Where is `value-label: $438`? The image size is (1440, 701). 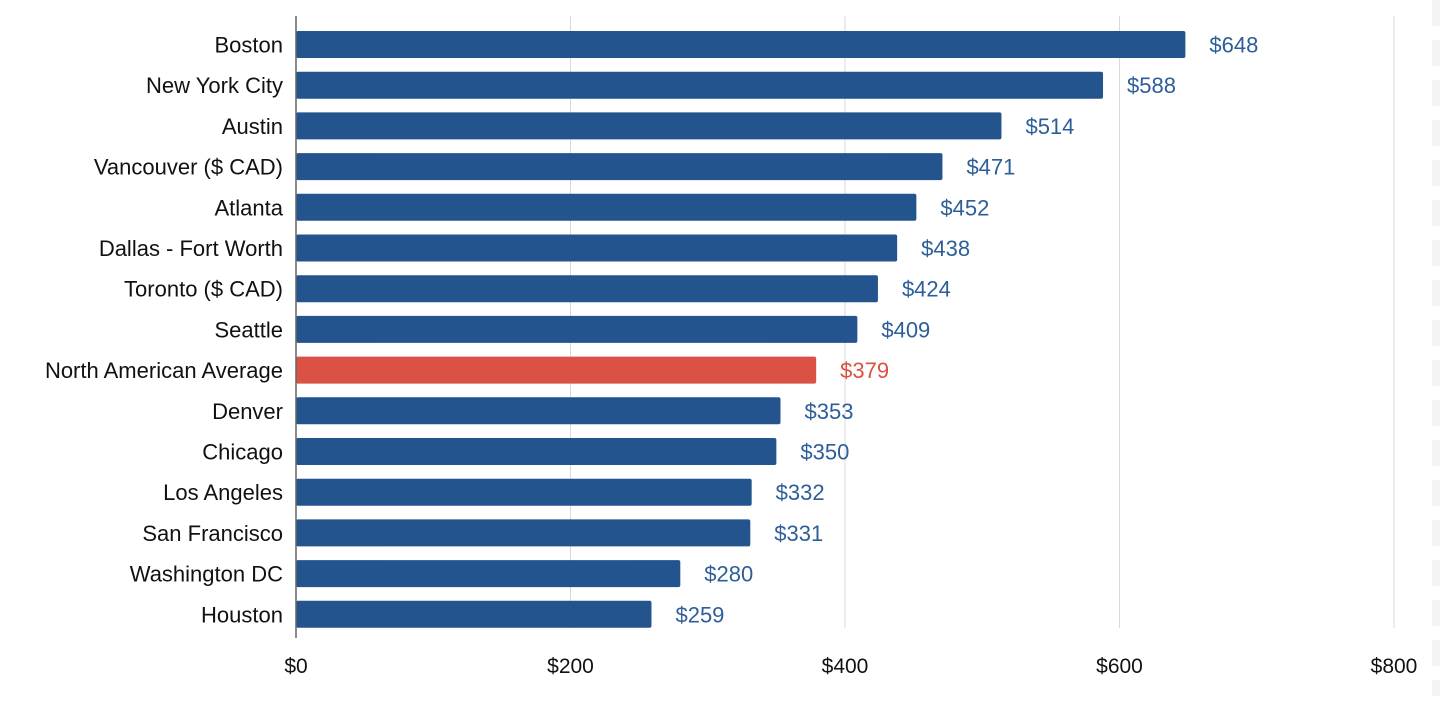
value-label: $438 is located at coordinates (945, 248).